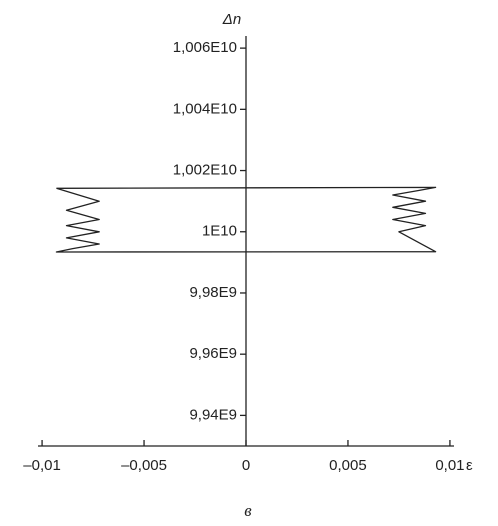  What do you see at coordinates (42, 465) in the screenshot?
I see `x-tick-label: –0,01` at bounding box center [42, 465].